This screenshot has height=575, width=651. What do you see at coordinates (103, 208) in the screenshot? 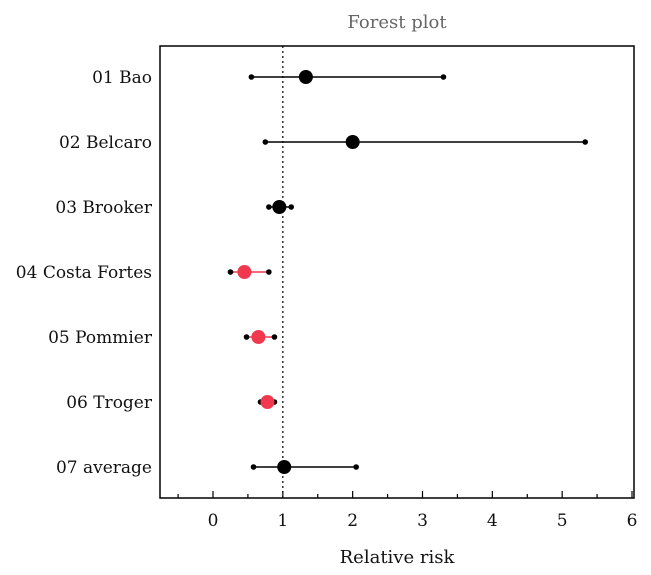
I see `study-label: 03 Brooker` at bounding box center [103, 208].